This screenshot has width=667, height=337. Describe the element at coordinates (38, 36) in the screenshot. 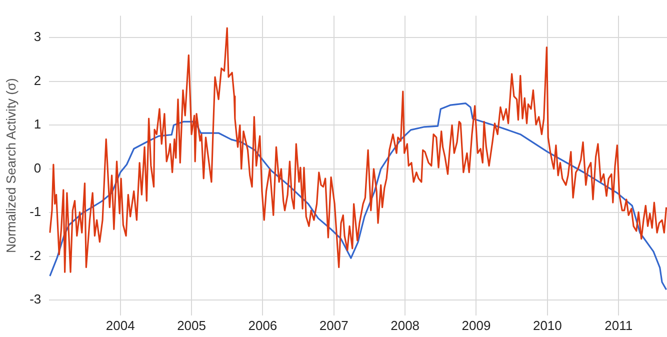

I see `y-tick-label: 3` at that location.